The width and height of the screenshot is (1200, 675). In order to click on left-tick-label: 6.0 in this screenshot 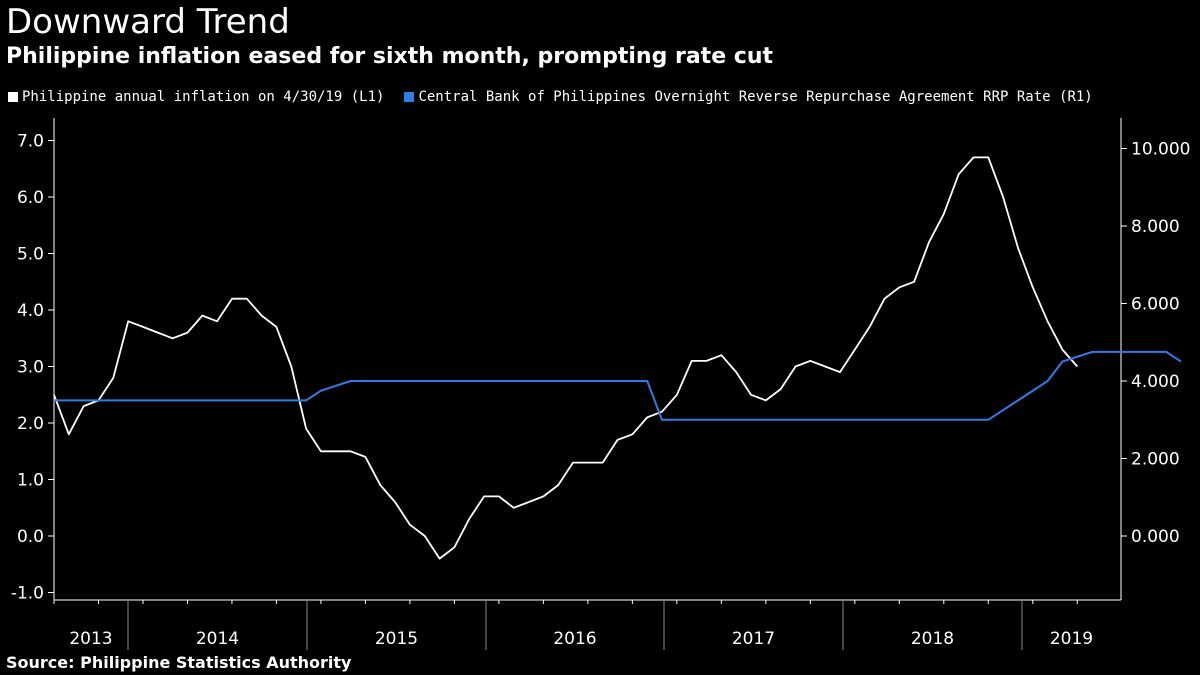, I will do `click(30, 198)`.